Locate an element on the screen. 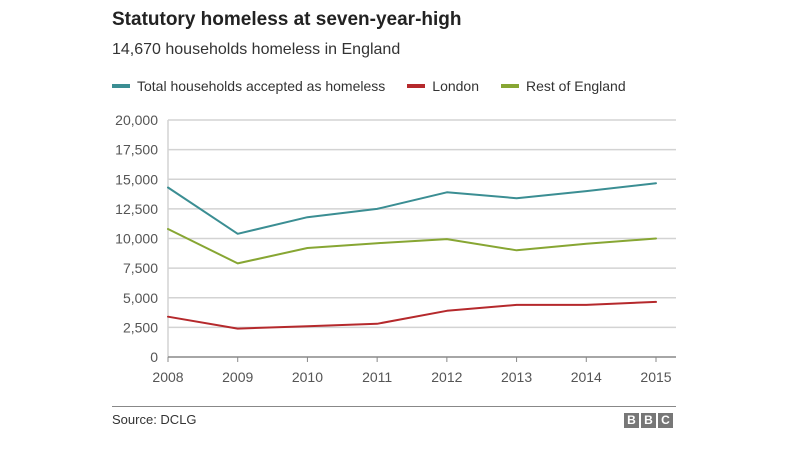 The image size is (800, 450). legend-swatch-rest-of-england is located at coordinates (510, 86).